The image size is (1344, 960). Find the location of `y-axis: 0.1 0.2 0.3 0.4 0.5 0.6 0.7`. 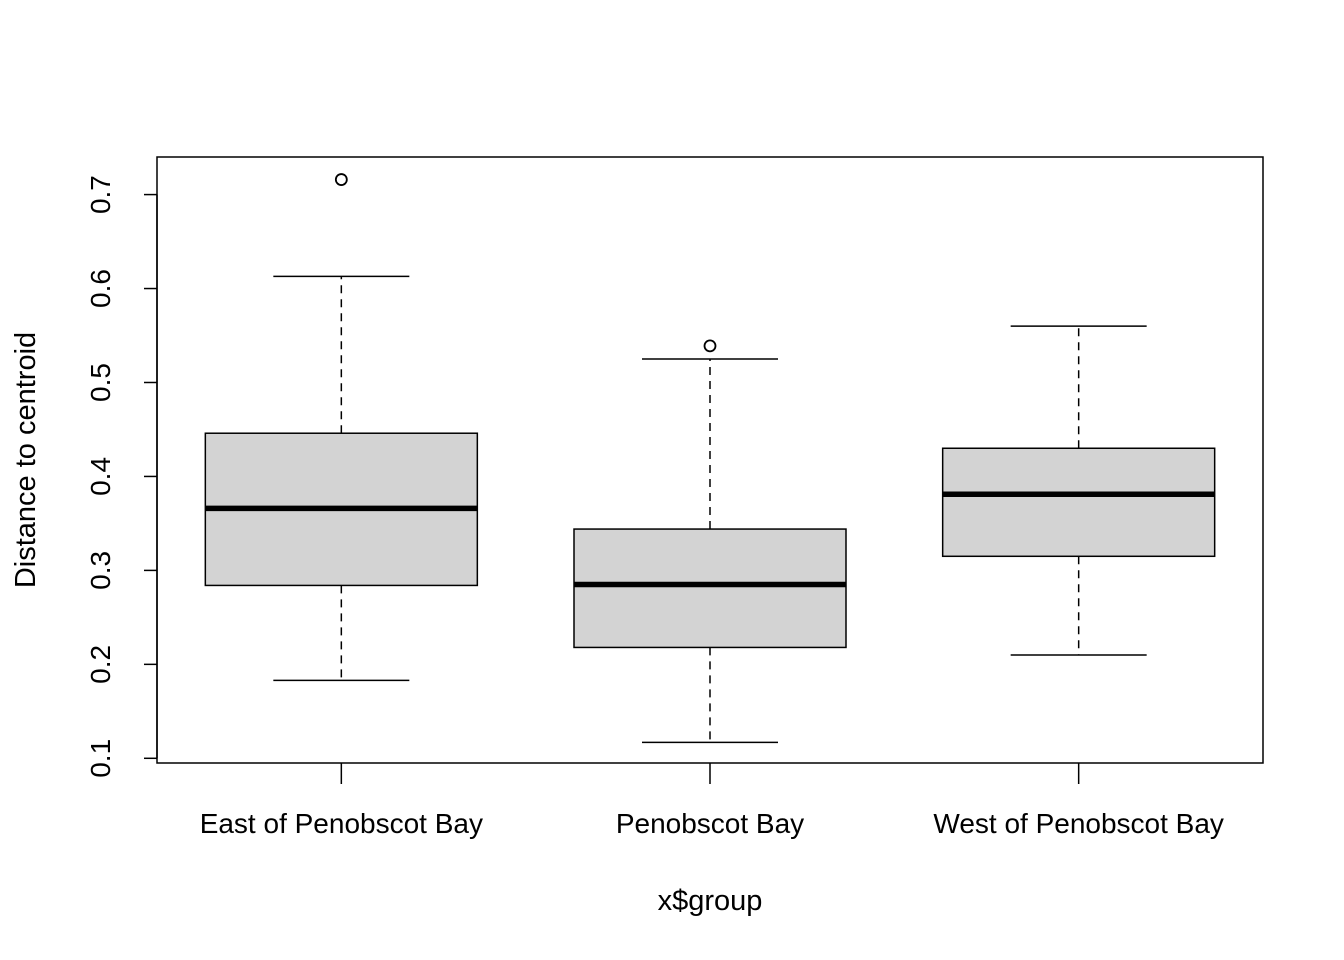

y-axis: 0.1 0.2 0.3 0.4 0.5 0.6 0.7 is located at coordinates (121, 476).